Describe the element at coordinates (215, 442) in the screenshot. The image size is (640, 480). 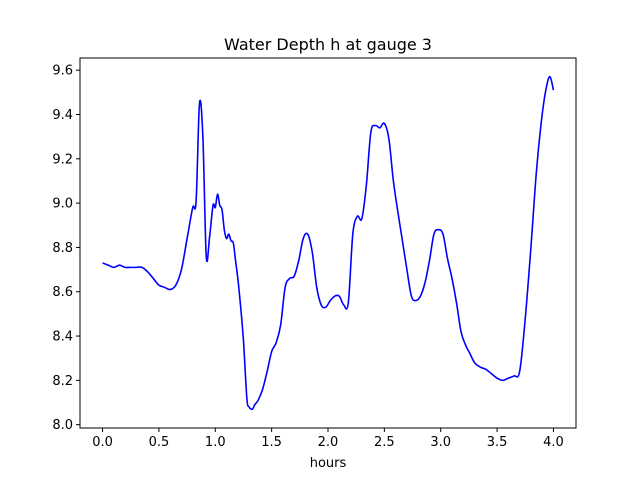
I see `x-tick-label: 1.0` at that location.